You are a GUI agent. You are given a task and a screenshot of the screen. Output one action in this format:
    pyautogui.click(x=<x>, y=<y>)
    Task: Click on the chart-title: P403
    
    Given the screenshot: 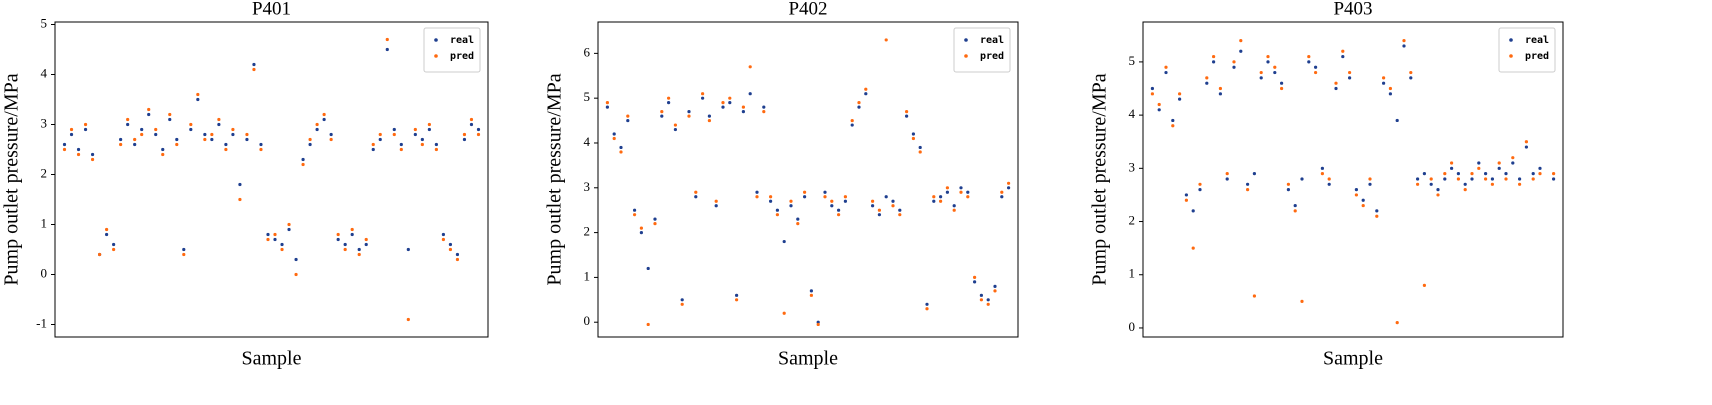 What is the action you would take?
    pyautogui.click(x=1352, y=9)
    